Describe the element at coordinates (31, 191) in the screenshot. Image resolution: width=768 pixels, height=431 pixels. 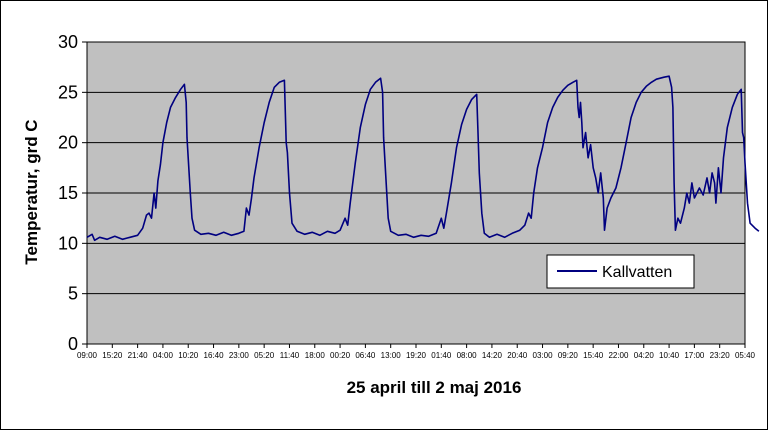
I see `y-axis-title: Temperatur, grd C` at that location.